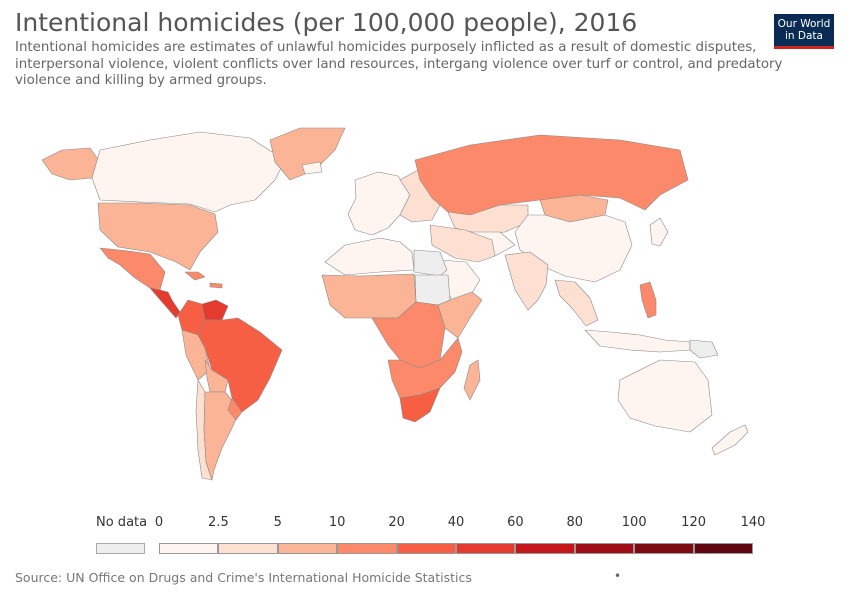 The width and height of the screenshot is (850, 600). Describe the element at coordinates (456, 522) in the screenshot. I see `legend-tick-label: 40` at that location.